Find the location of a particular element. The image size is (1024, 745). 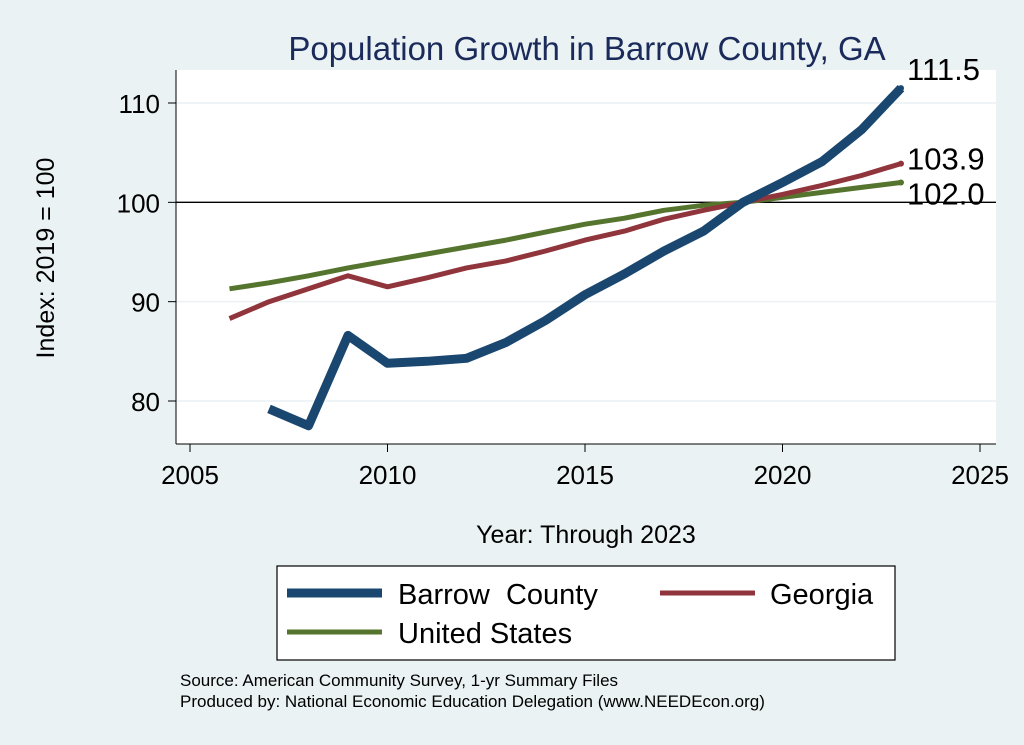

legend-box is located at coordinates (586, 613).